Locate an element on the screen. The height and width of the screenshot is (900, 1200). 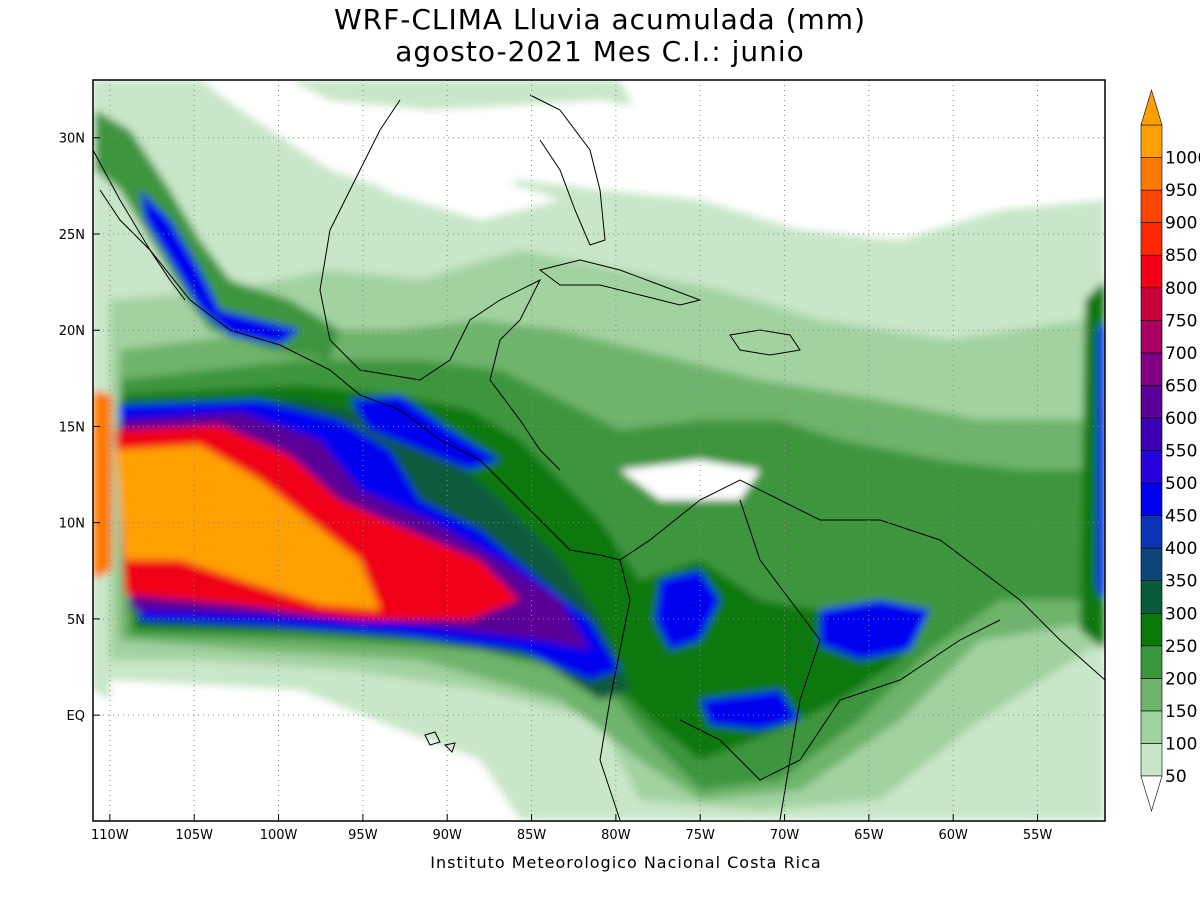
lon-tick-label: 70W is located at coordinates (785, 835).